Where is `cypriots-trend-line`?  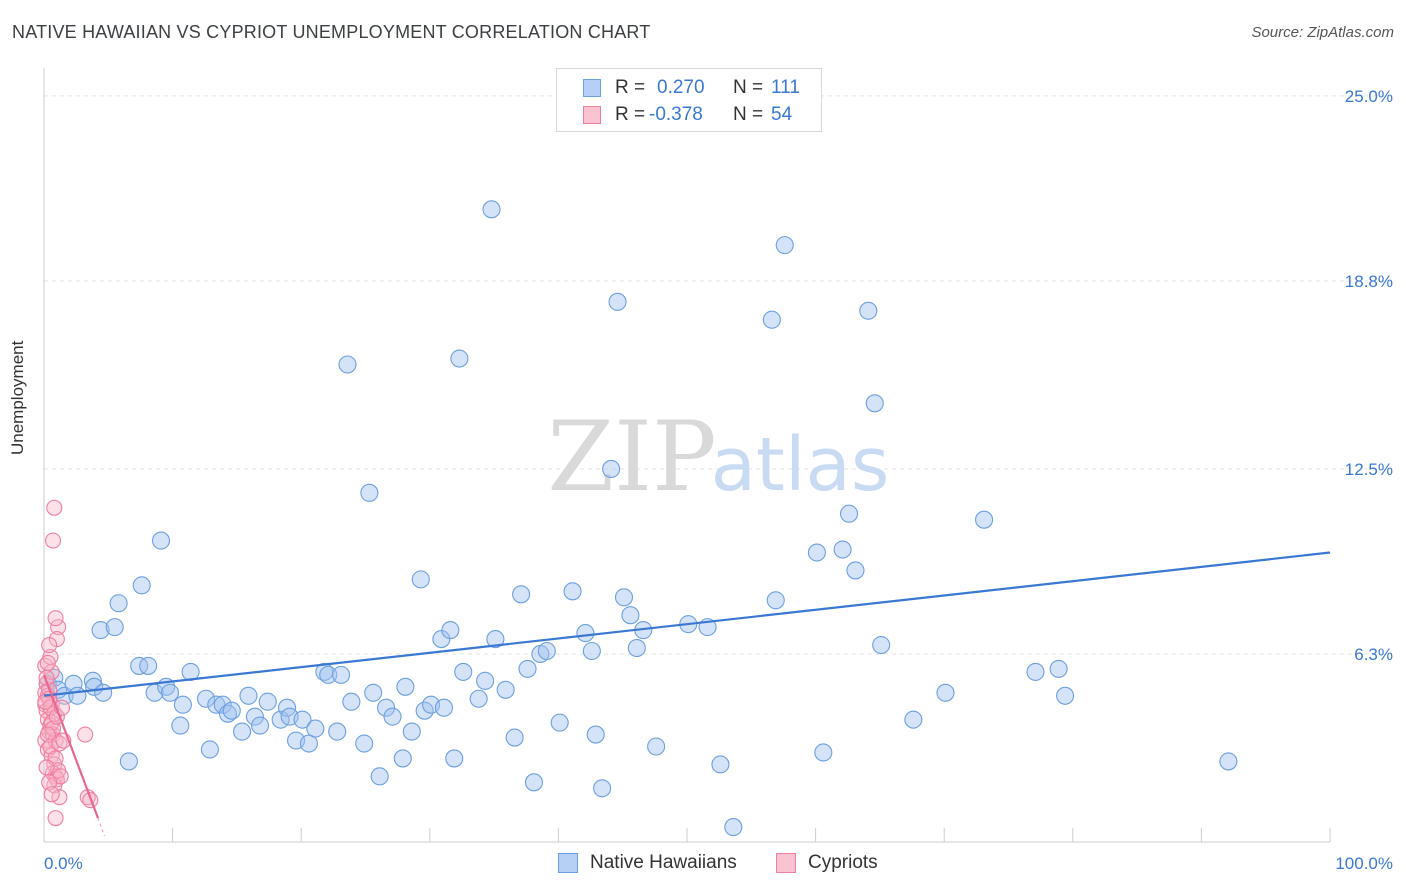
cypriots-trend-line is located at coordinates (71, 746).